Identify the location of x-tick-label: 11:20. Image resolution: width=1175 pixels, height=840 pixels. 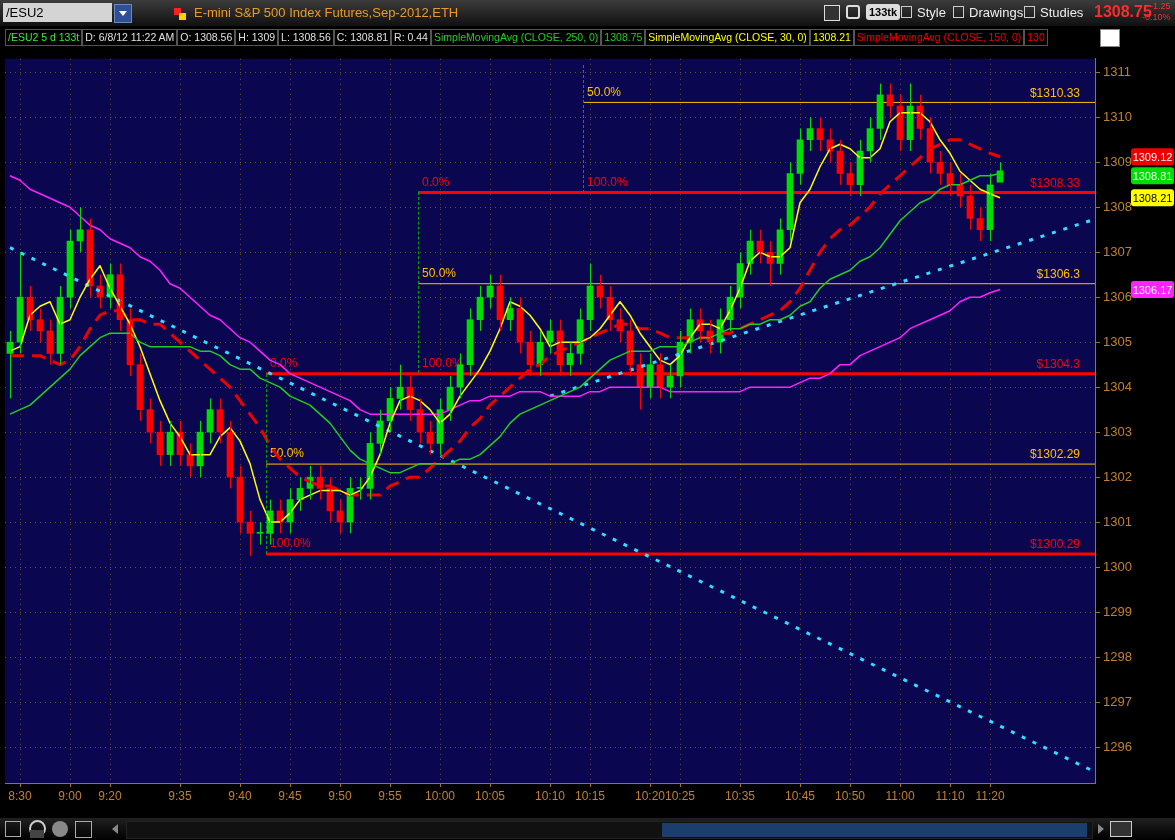
(990, 795).